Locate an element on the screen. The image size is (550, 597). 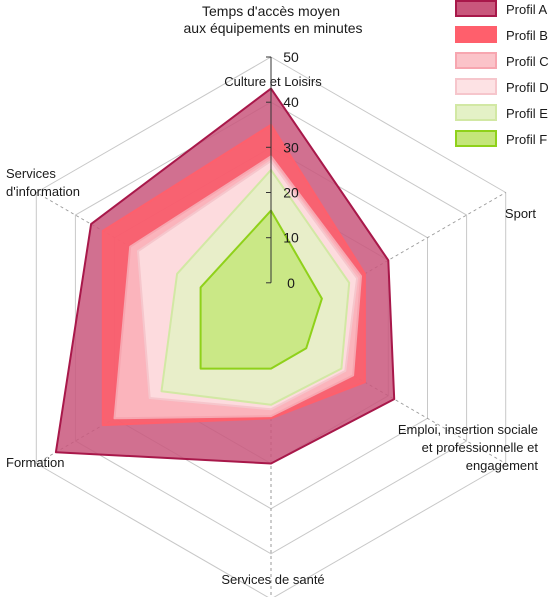
tick-label-30: 30 is located at coordinates (291, 147).